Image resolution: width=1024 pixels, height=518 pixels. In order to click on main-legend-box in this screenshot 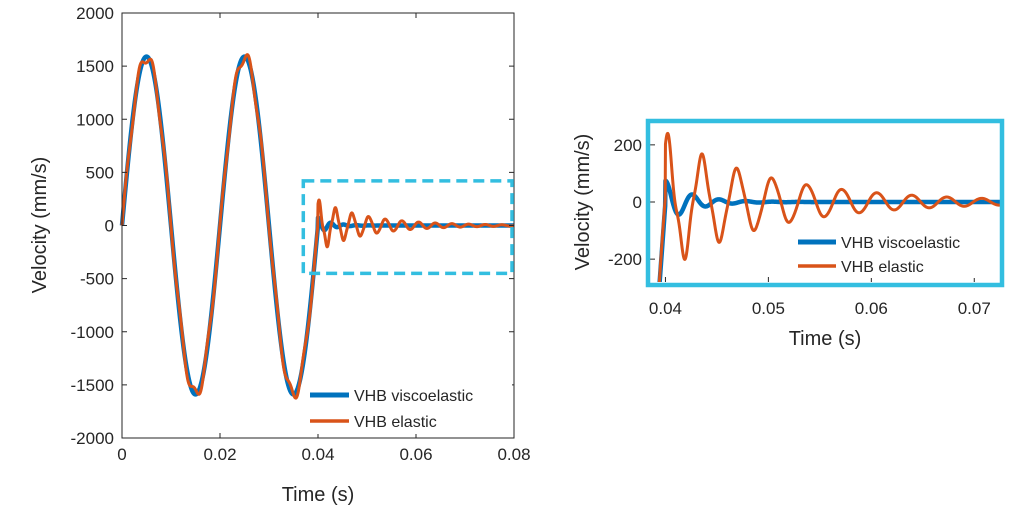, I will do `click(409, 408)`.